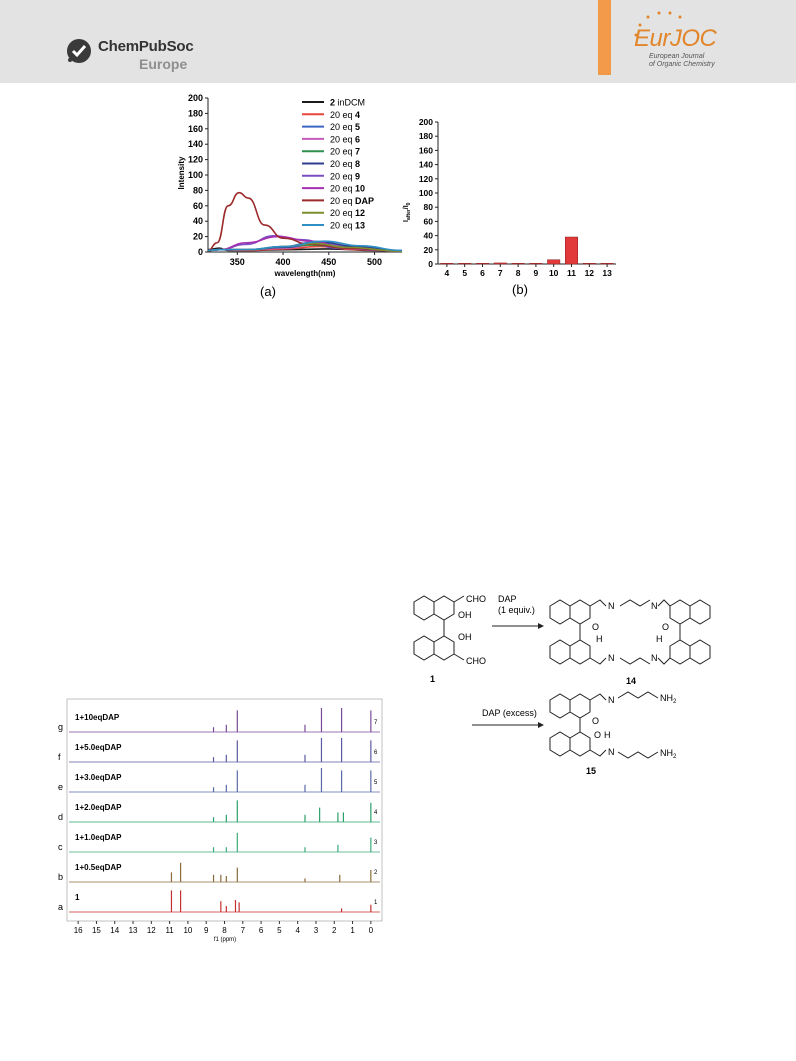 This screenshot has width=796, height=1061. Describe the element at coordinates (133, 930) in the screenshot. I see `x-tick-label: 13` at that location.